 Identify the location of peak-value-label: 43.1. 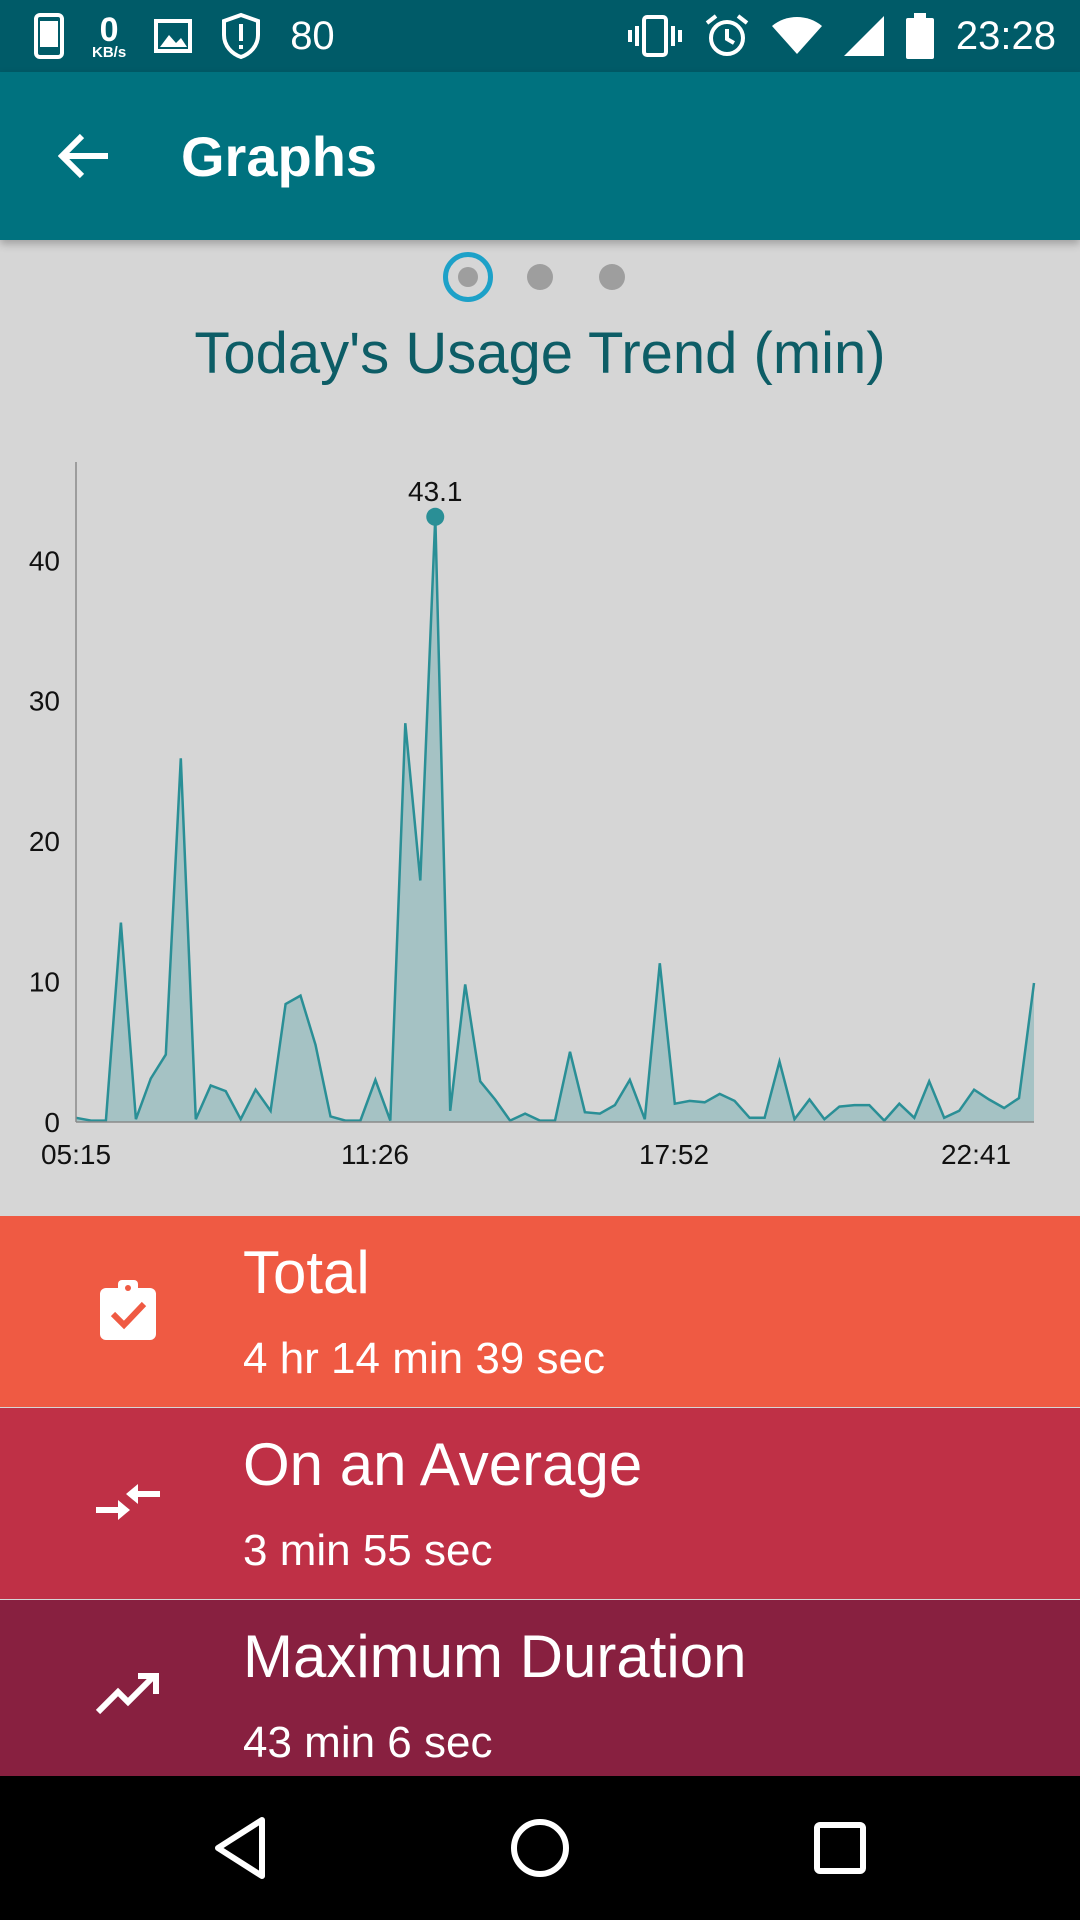
(435, 491).